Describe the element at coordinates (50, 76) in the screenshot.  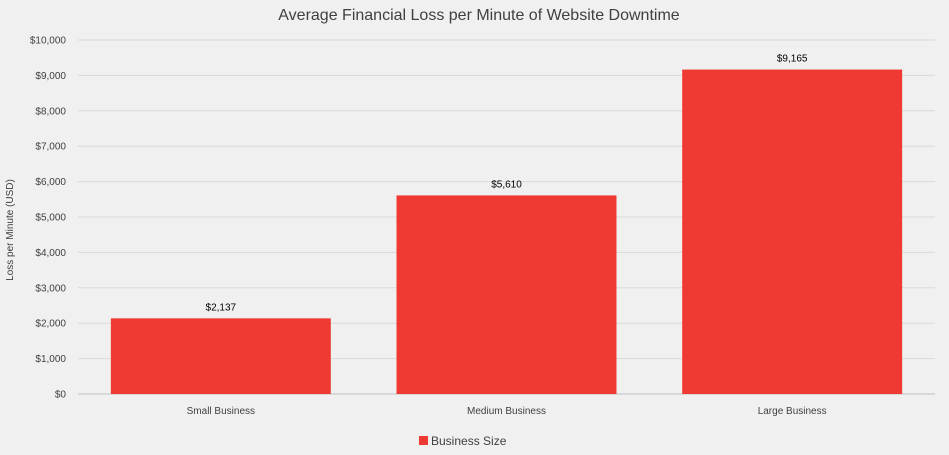
I see `y-tick-label: $9,000` at that location.